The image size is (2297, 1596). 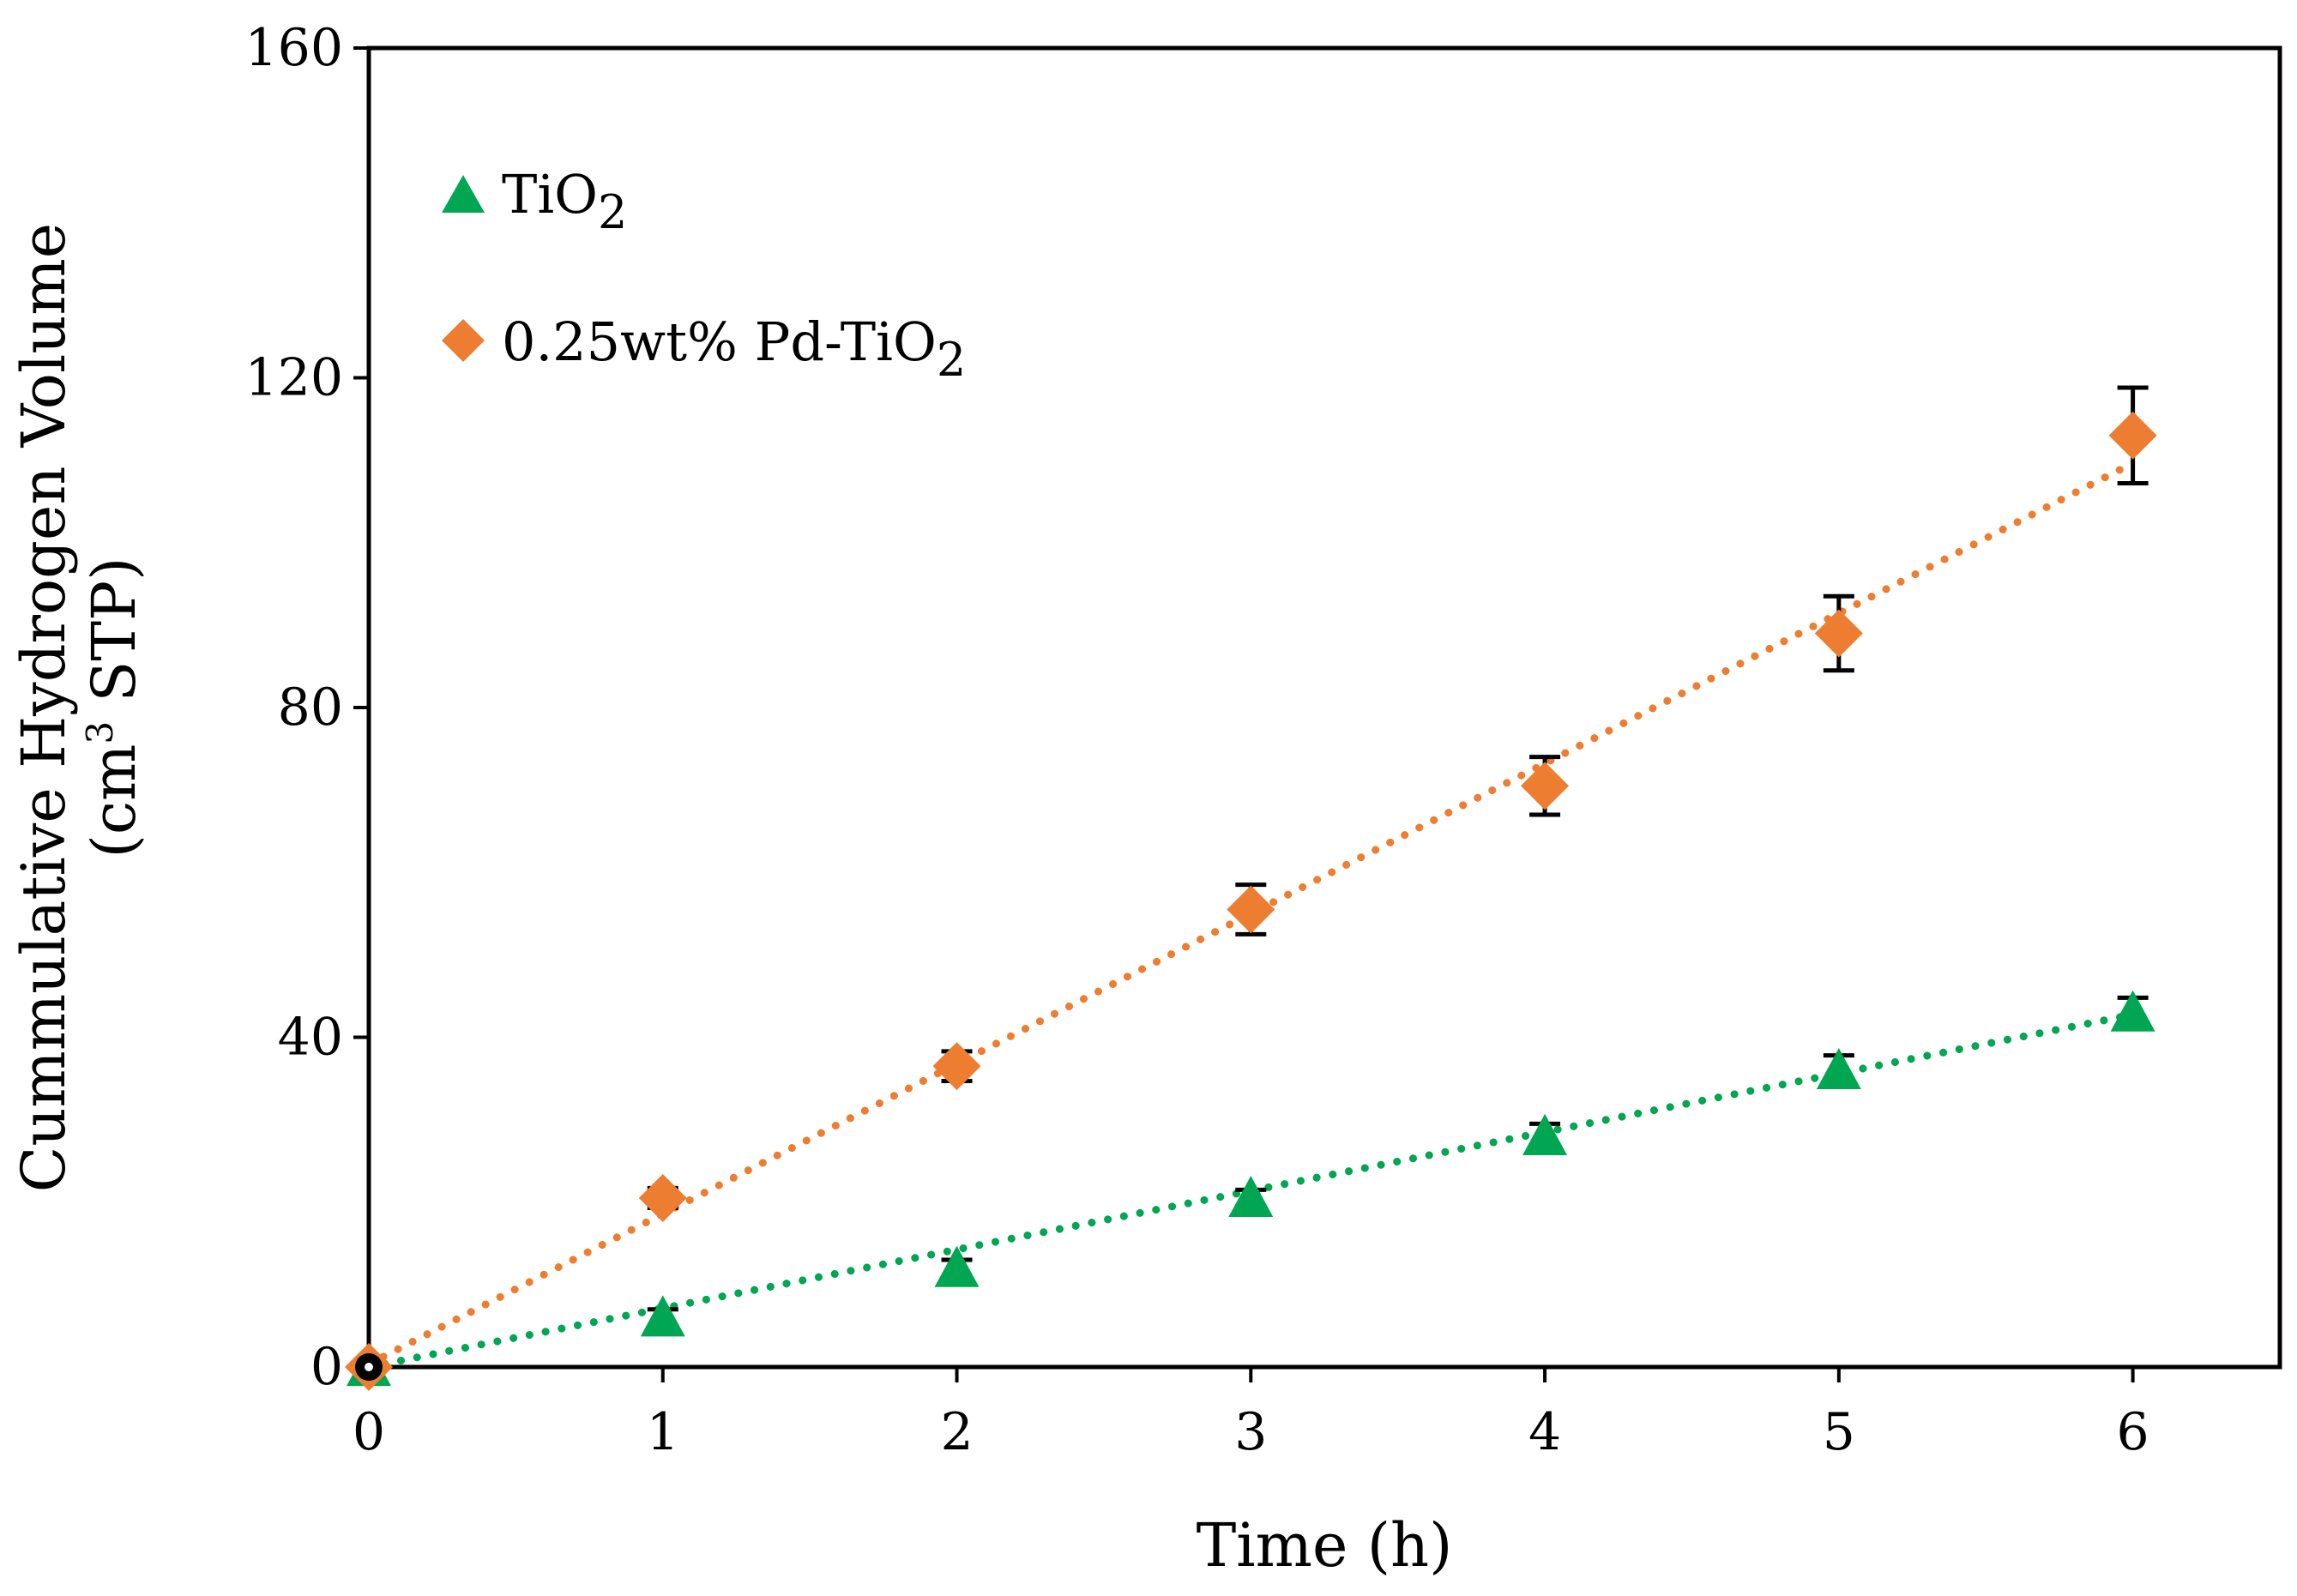 What do you see at coordinates (957, 1432) in the screenshot?
I see `x-tick-label: 2` at bounding box center [957, 1432].